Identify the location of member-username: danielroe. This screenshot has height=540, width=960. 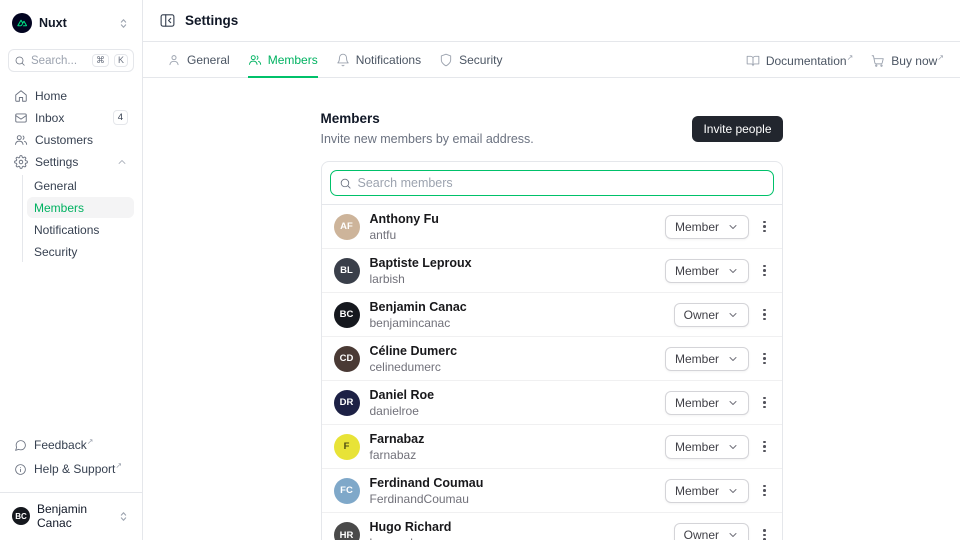
(394, 410).